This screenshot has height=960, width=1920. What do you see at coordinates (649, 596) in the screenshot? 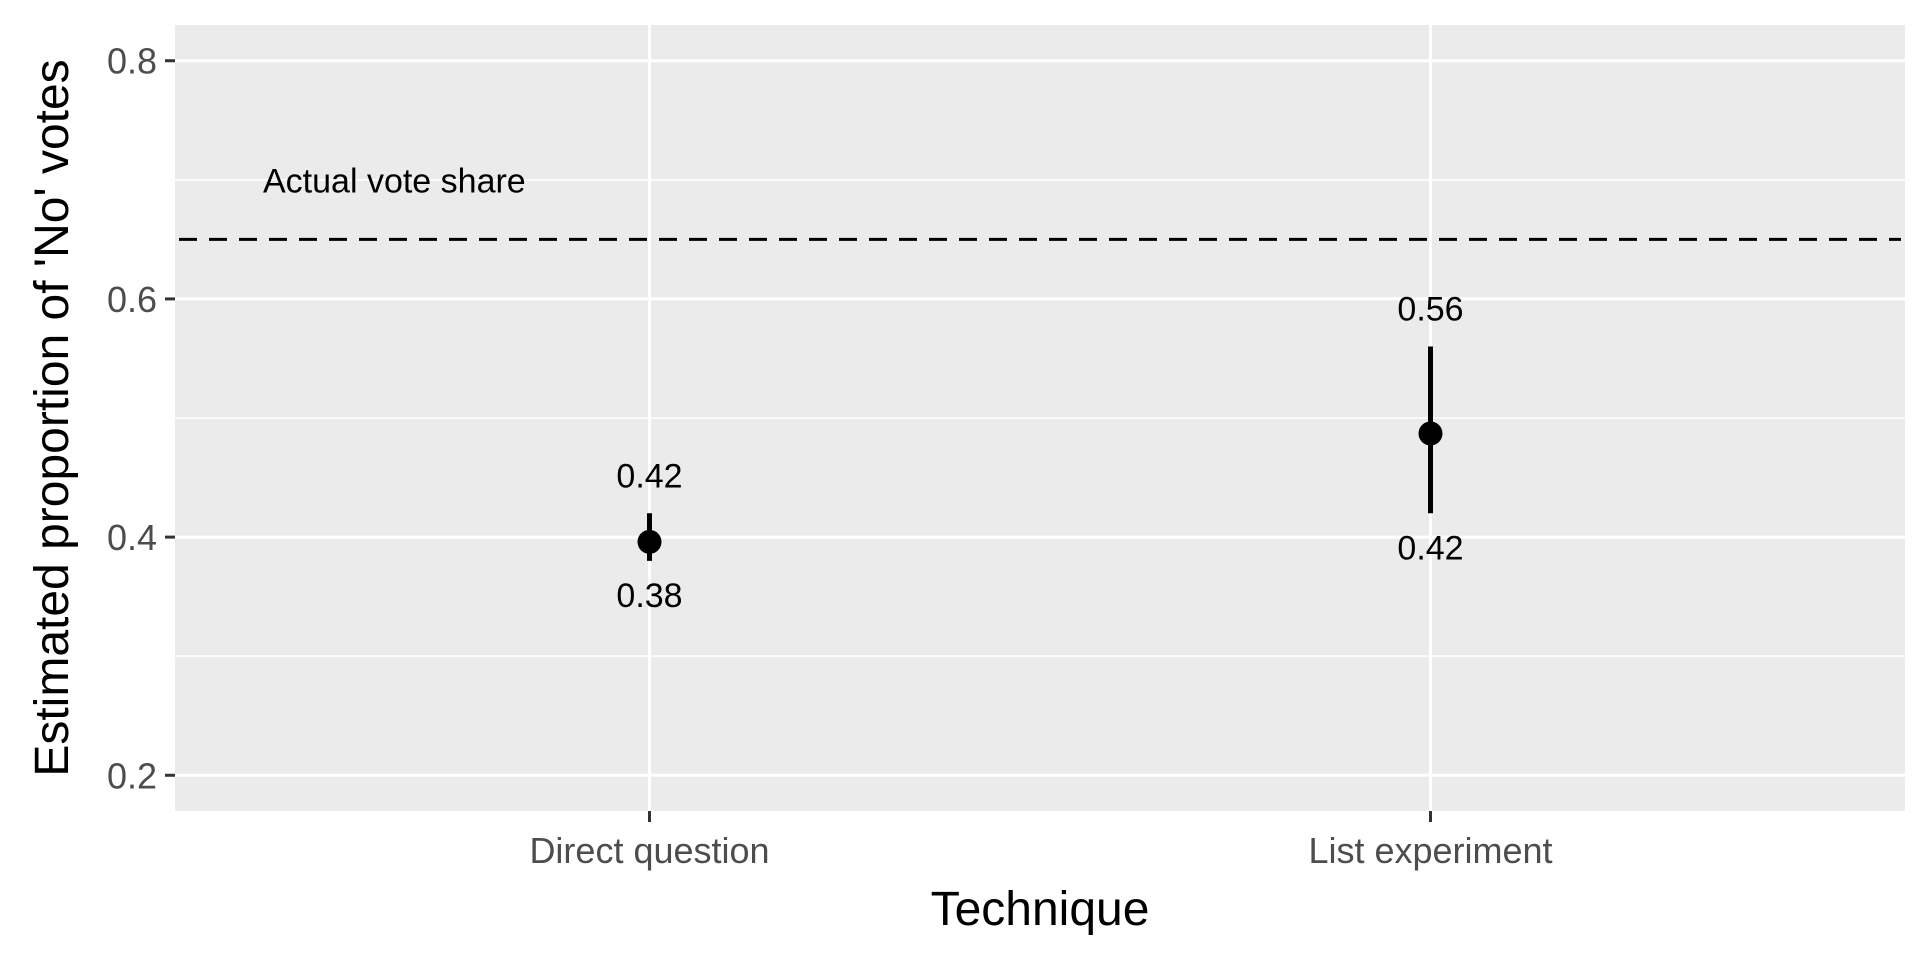
I see `lower-bound-label: 0.38` at bounding box center [649, 596].